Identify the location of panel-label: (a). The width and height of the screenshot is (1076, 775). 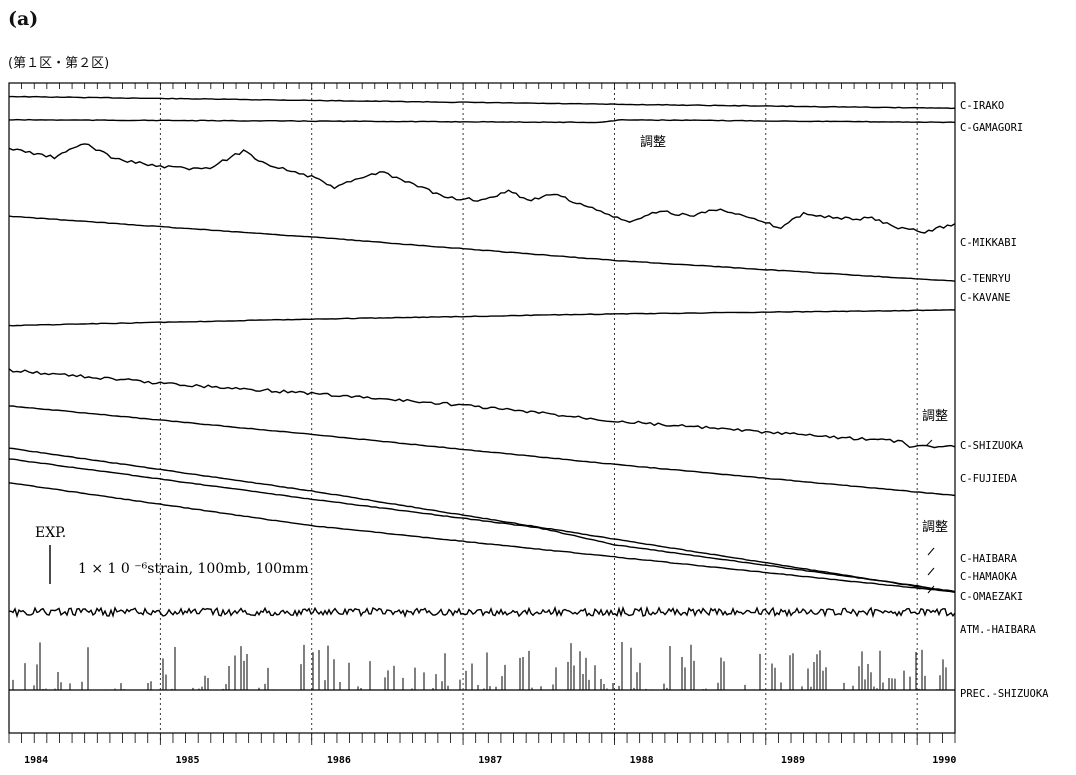
(23, 19).